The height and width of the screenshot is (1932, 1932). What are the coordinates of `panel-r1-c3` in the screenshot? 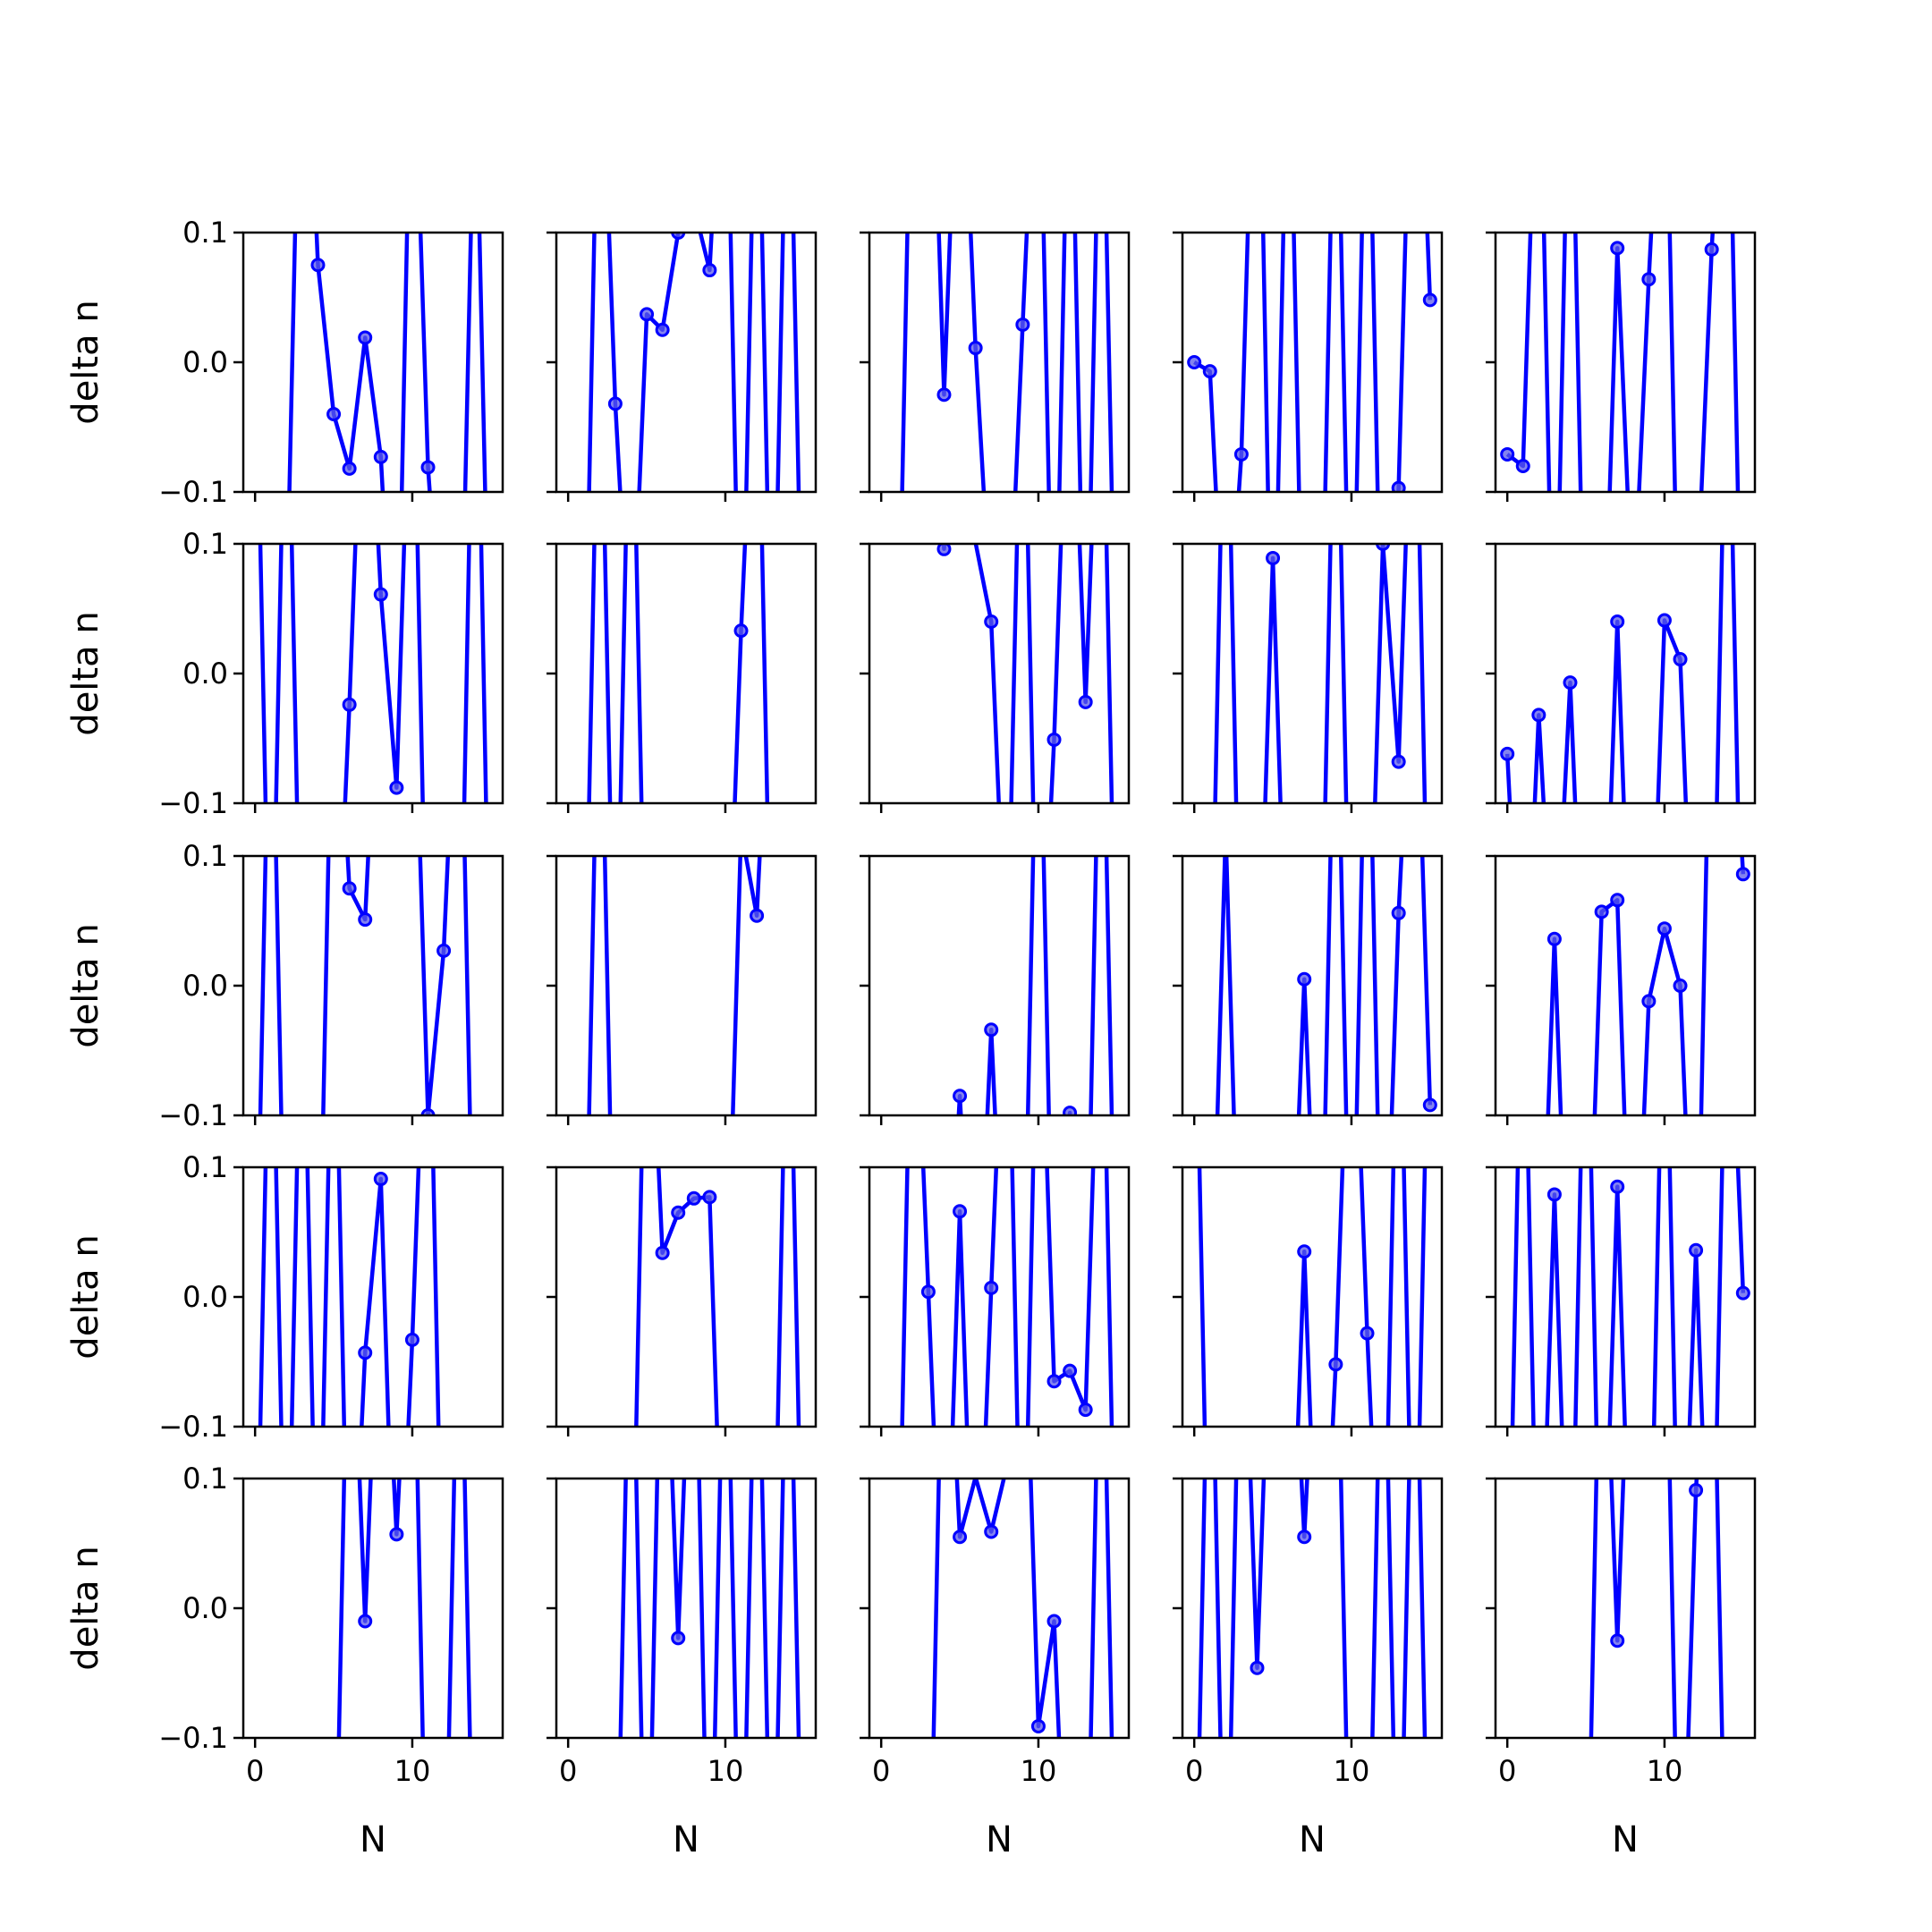 It's located at (995, 366).